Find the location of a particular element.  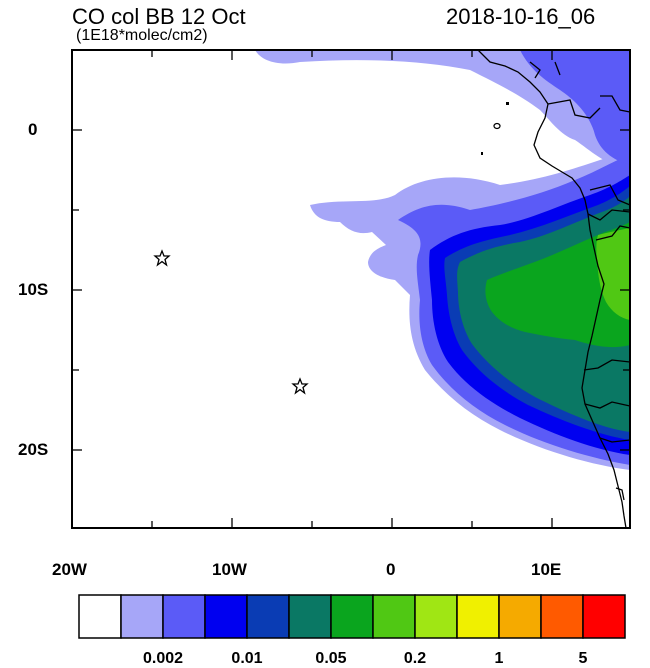

lon-label-10w: 10W is located at coordinates (229, 569).